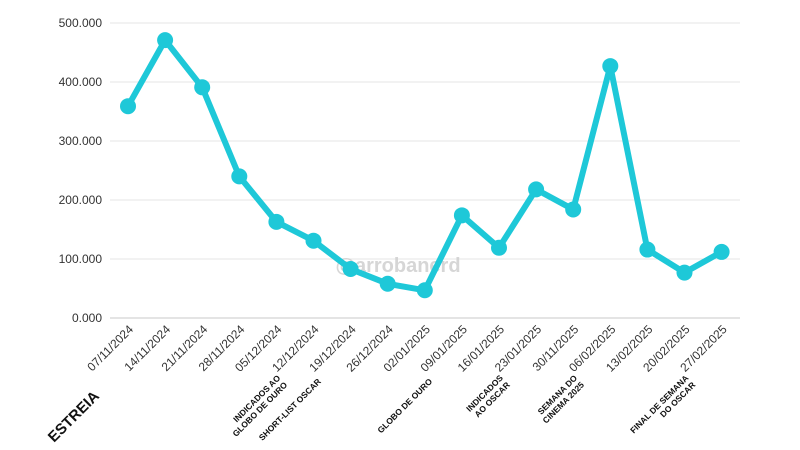  Describe the element at coordinates (81, 82) in the screenshot. I see `y-tick-label: 400.000` at that location.